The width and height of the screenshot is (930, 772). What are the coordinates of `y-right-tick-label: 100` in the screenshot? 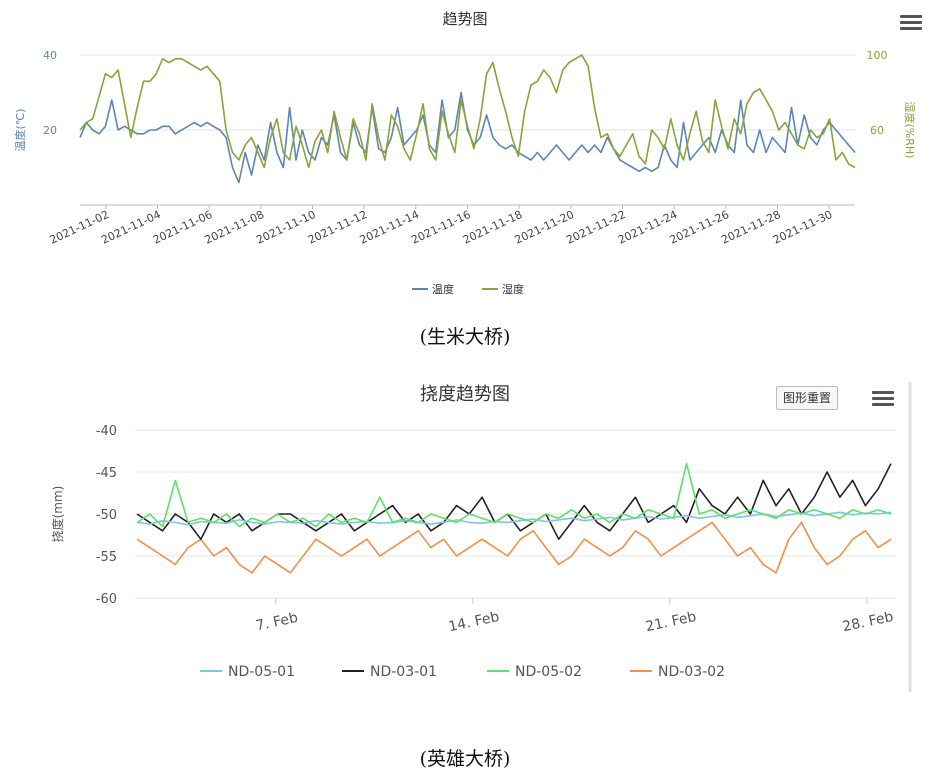 It's located at (877, 55).